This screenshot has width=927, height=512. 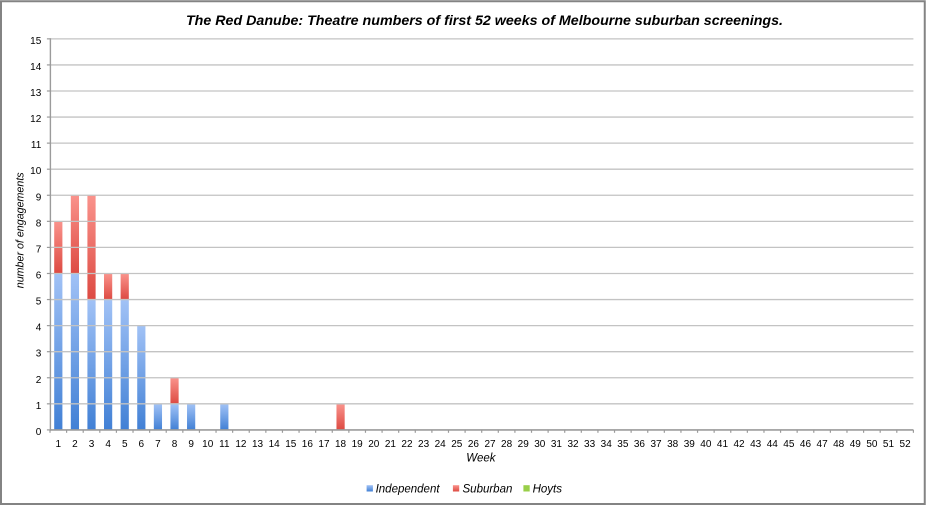 What do you see at coordinates (690, 444) in the screenshot?
I see `svg-text: 39` at bounding box center [690, 444].